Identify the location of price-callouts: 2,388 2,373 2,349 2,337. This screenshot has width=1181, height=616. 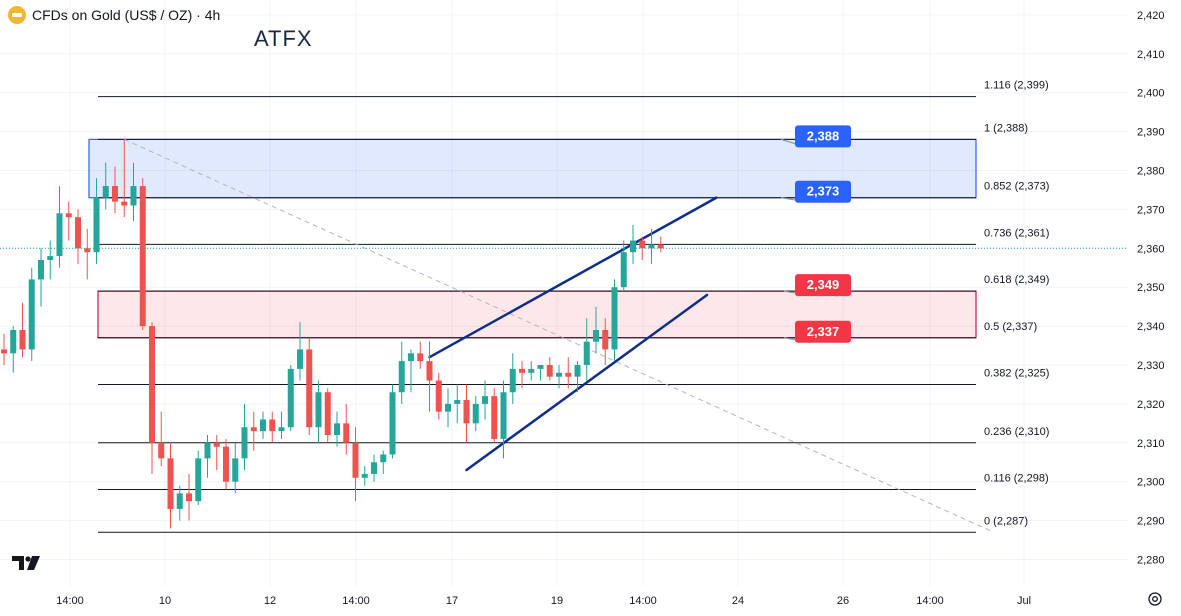
(815, 234).